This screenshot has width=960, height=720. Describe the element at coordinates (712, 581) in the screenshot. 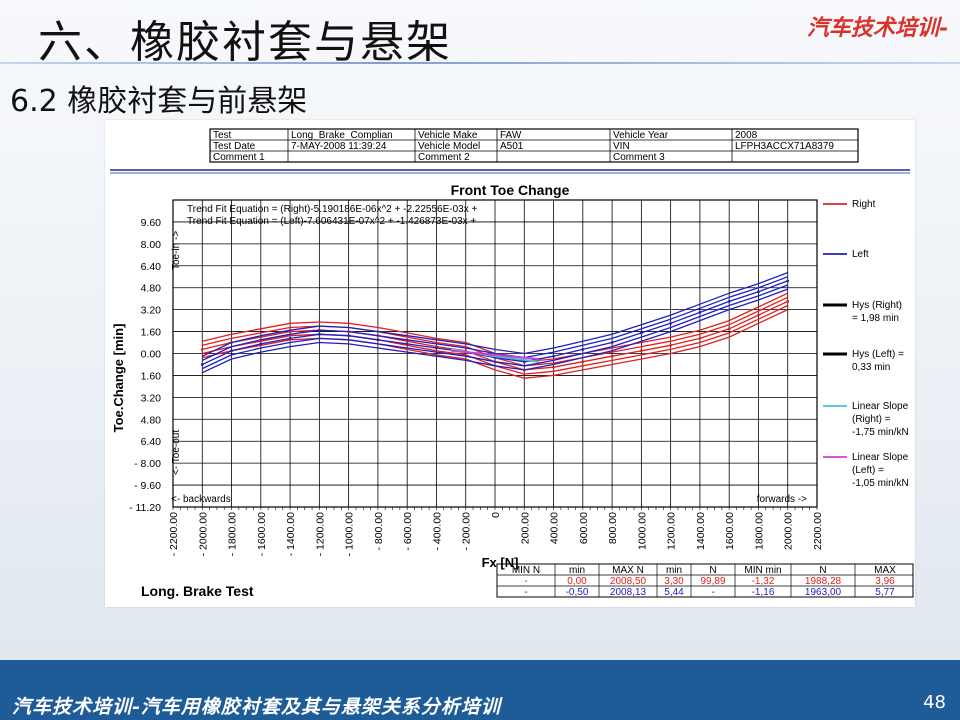

I see `stats-cell: 99,89` at that location.